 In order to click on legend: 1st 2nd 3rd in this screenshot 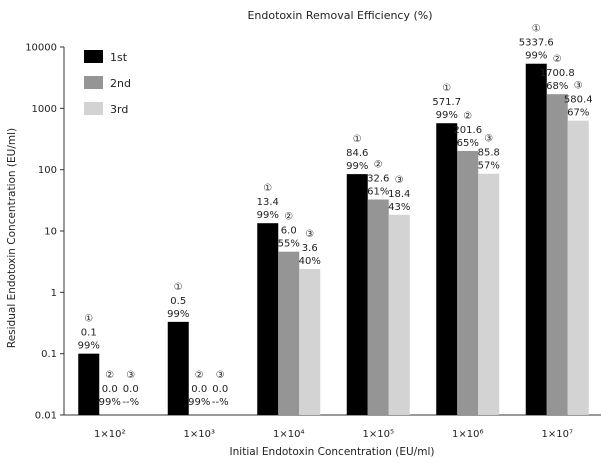, I will do `click(107, 83)`.